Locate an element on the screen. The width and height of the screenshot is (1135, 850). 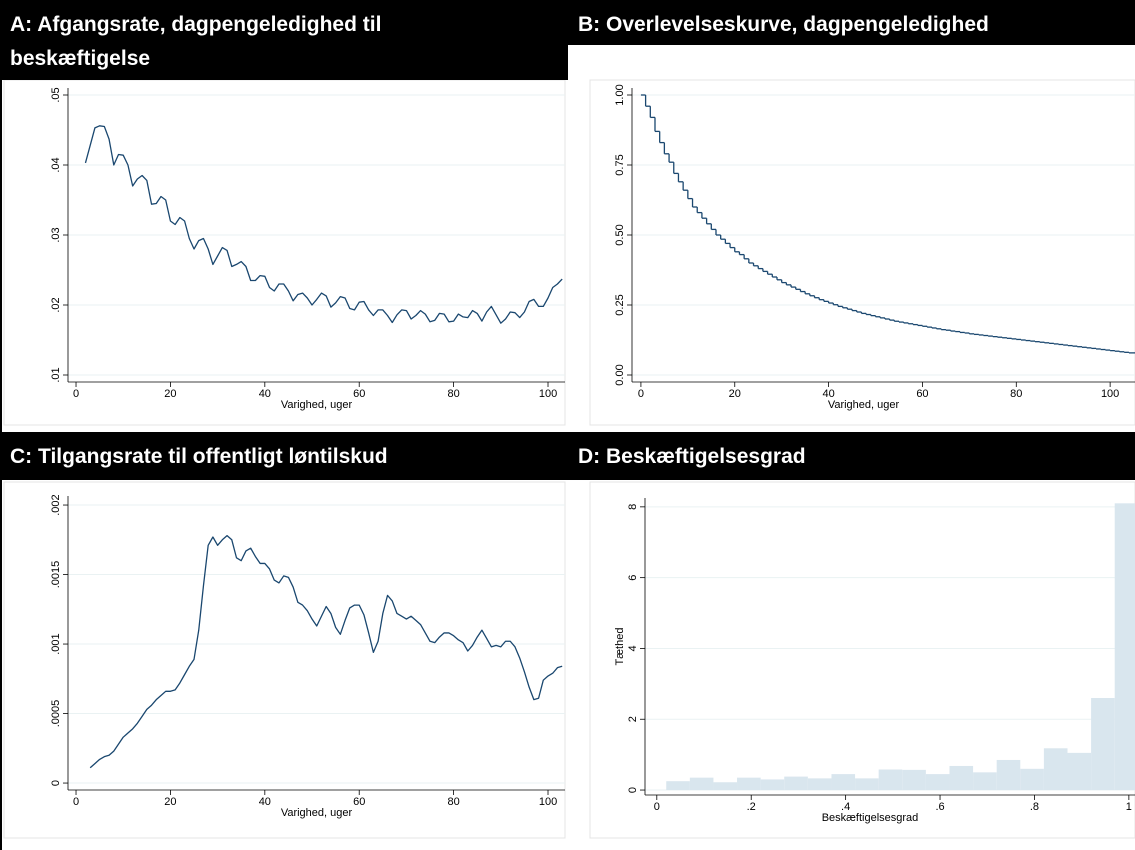
panel-title: B: Overlevelseskurve, dagpengeledighed is located at coordinates (783, 24).